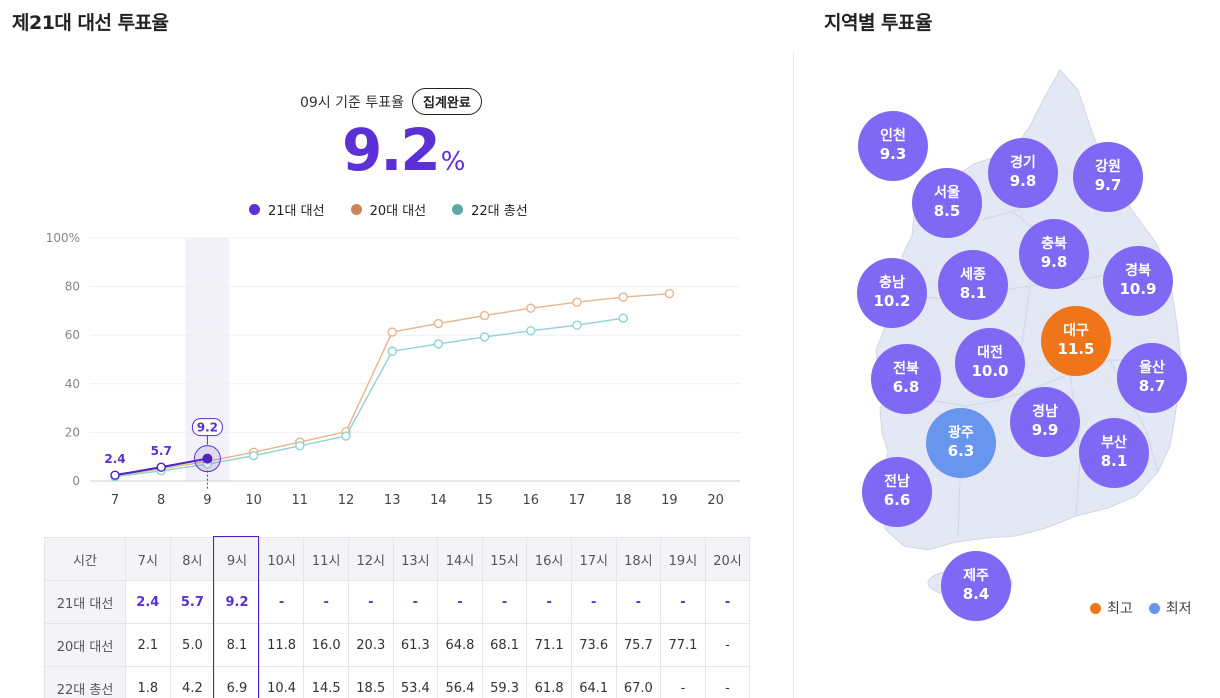  What do you see at coordinates (148, 559) in the screenshot?
I see `table-time-cell: 7시` at bounding box center [148, 559].